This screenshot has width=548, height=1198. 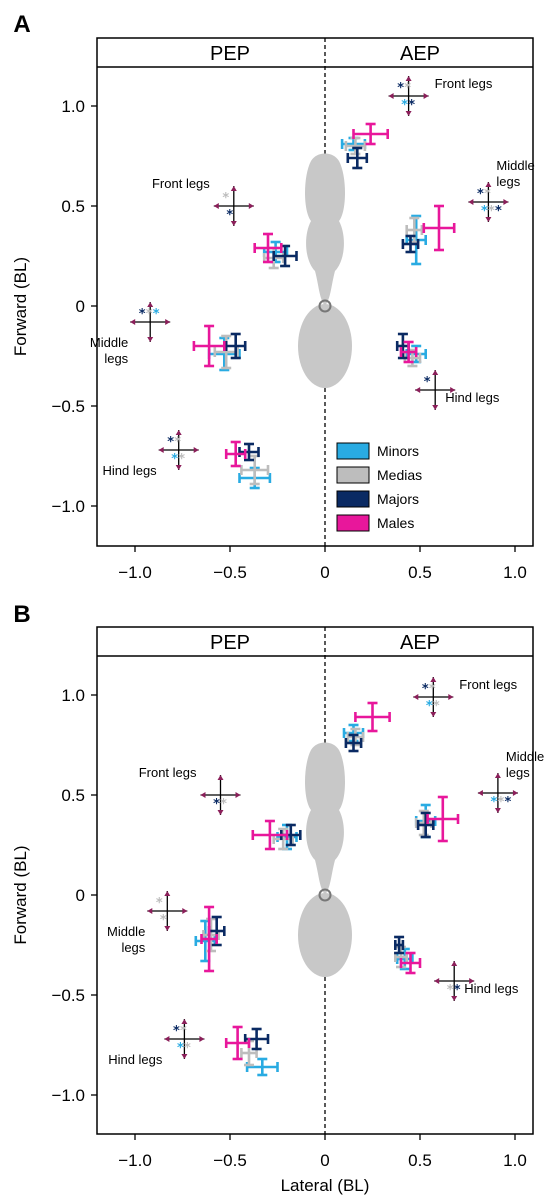 I want to click on y-tick-label: −0.5, so click(x=68, y=995).